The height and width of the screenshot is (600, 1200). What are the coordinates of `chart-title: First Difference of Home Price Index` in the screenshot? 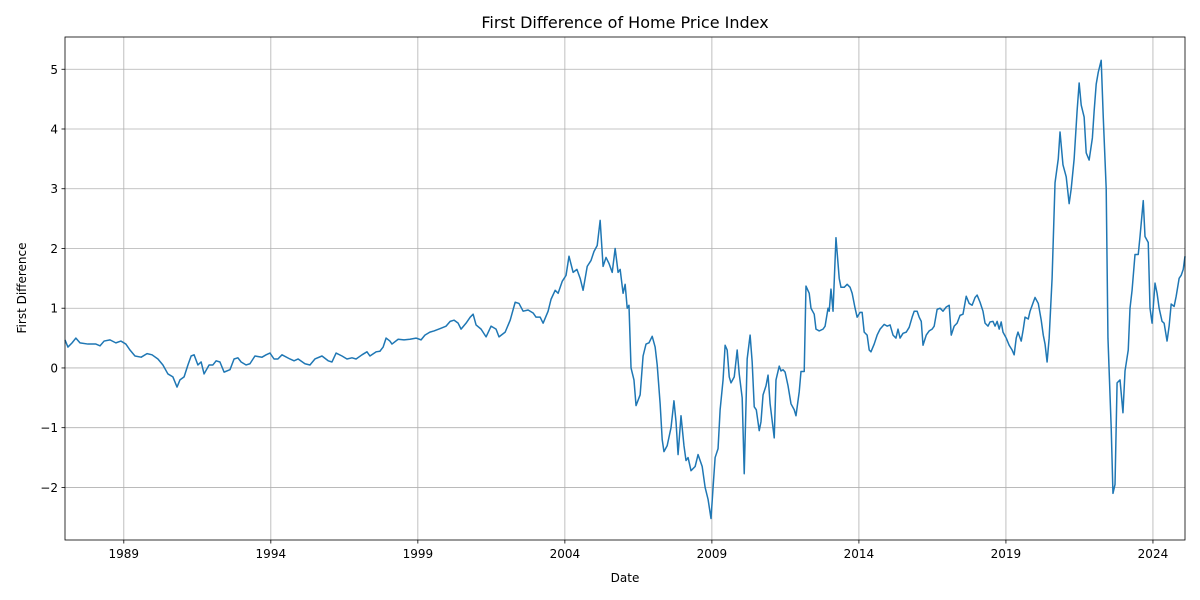 It's located at (624, 22).